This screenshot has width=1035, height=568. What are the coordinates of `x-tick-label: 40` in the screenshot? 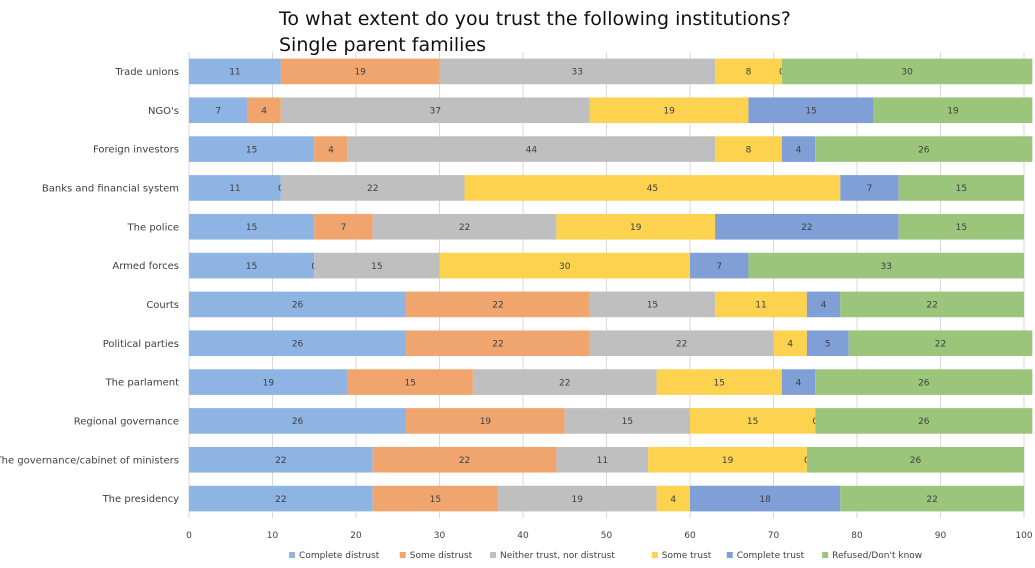 It's located at (523, 536).